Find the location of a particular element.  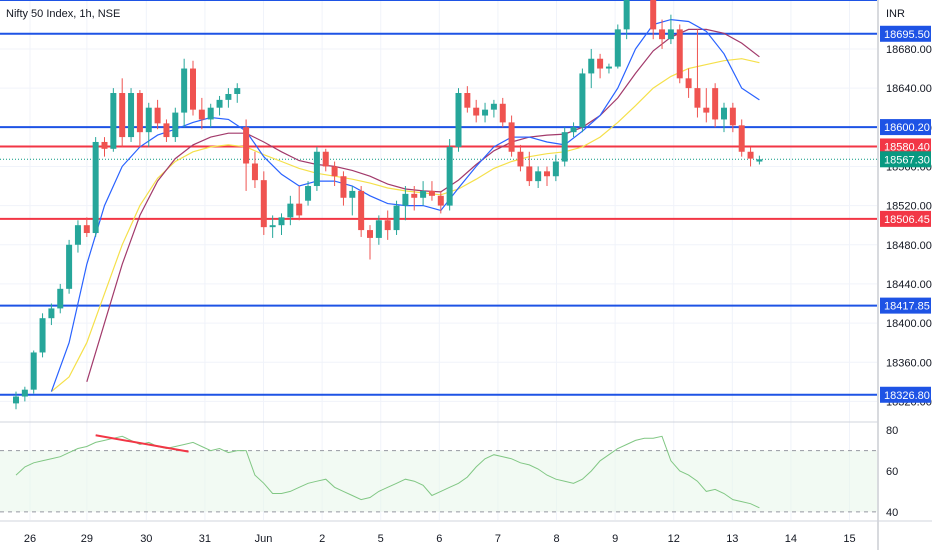

last-price-badge: 18567.30 is located at coordinates (907, 160).